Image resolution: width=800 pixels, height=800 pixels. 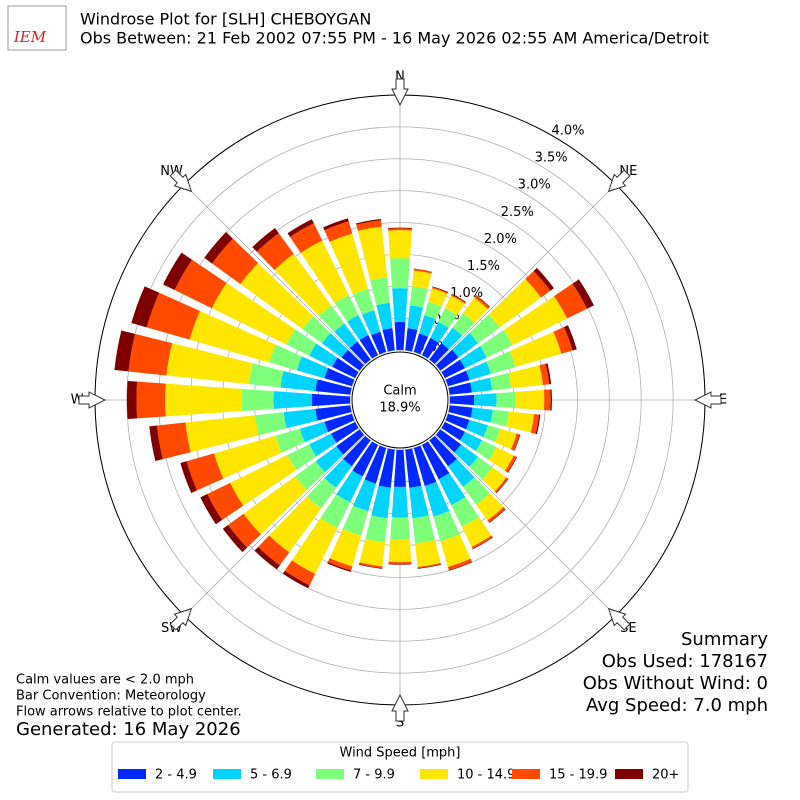 I want to click on y-tick-label: 2.5%, so click(x=517, y=212).